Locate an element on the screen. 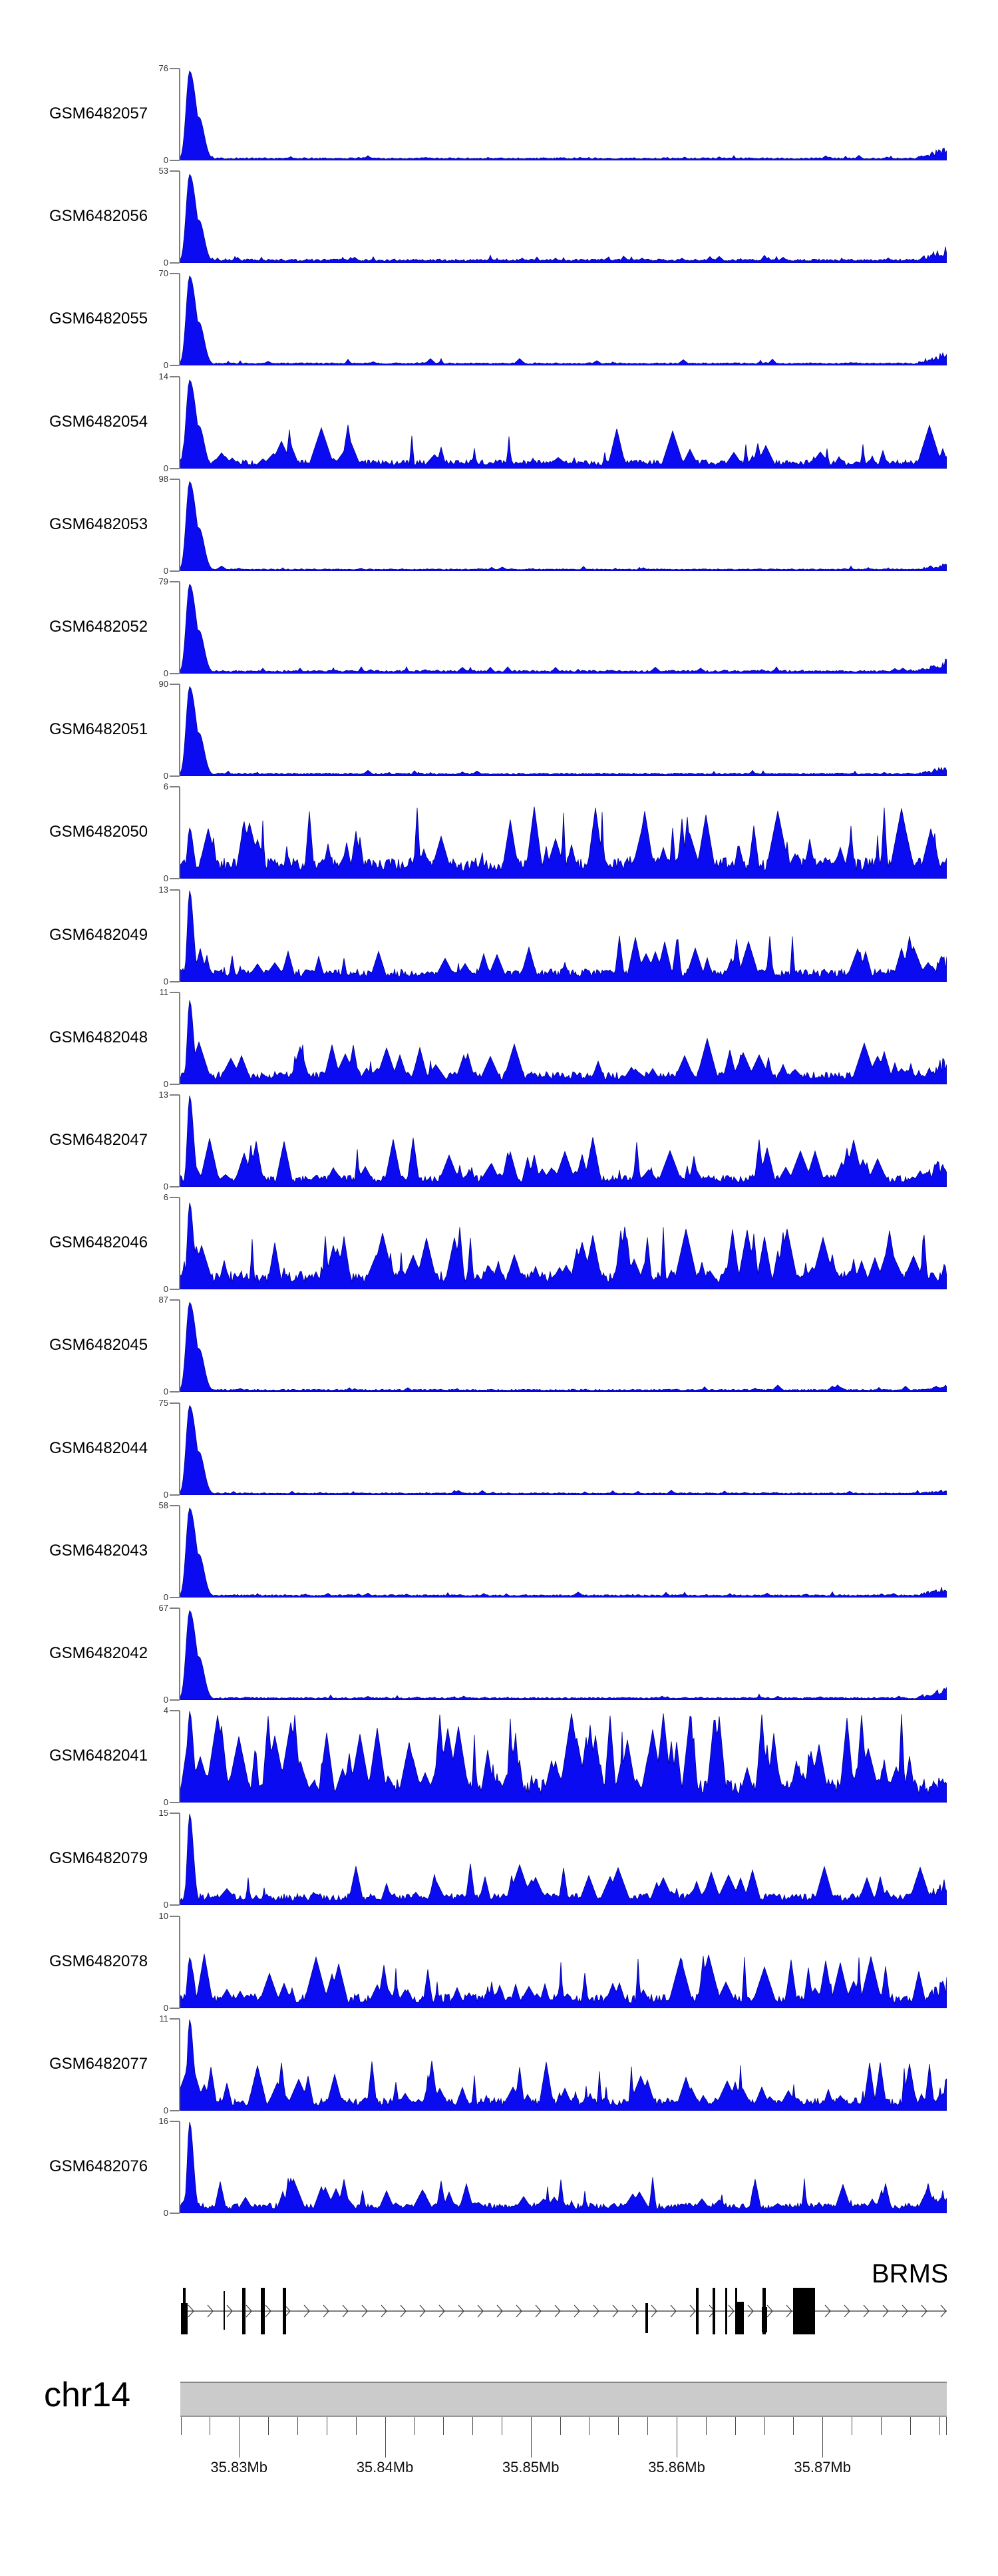  gene-name-label: BRMS1L is located at coordinates (909, 2274).